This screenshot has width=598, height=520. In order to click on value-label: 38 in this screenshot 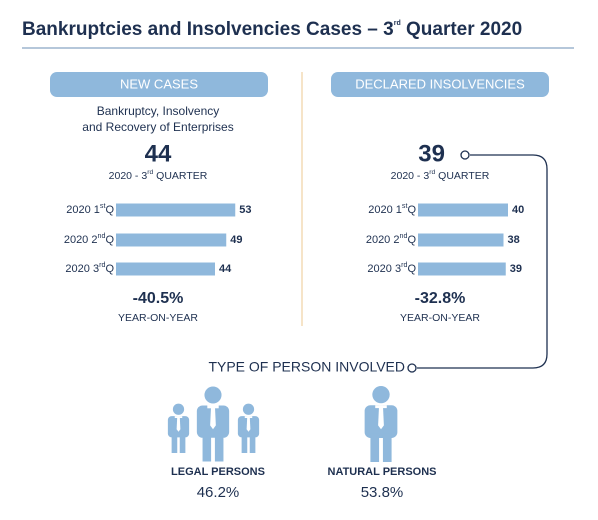, I will do `click(514, 240)`.